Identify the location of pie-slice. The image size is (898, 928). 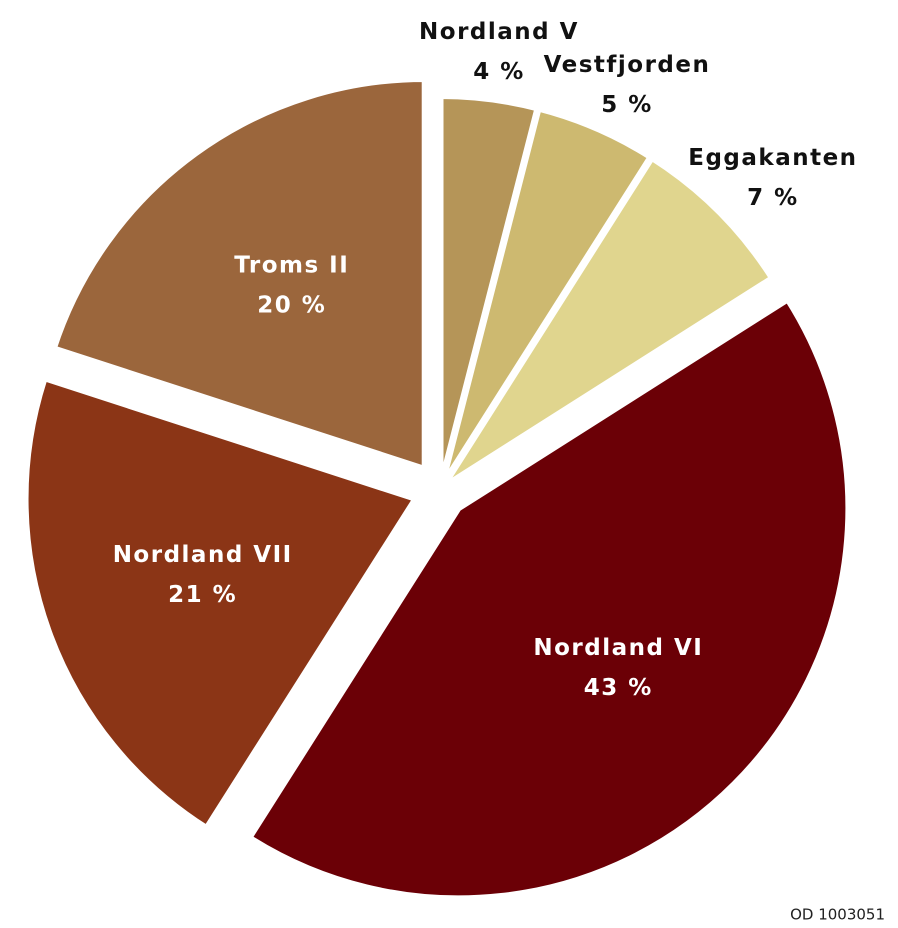
(608, 321).